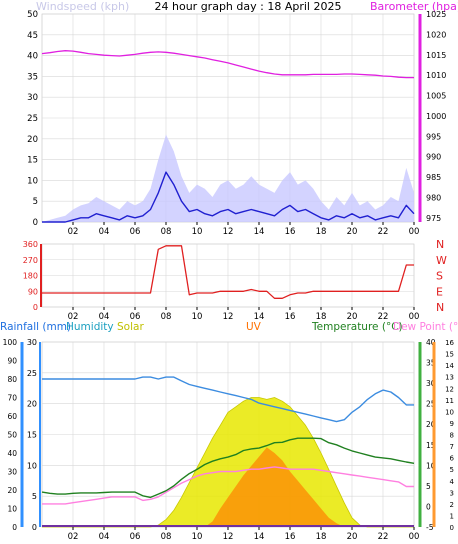  Describe the element at coordinates (34, 527) in the screenshot. I see `rain-tick-label: 0` at that location.